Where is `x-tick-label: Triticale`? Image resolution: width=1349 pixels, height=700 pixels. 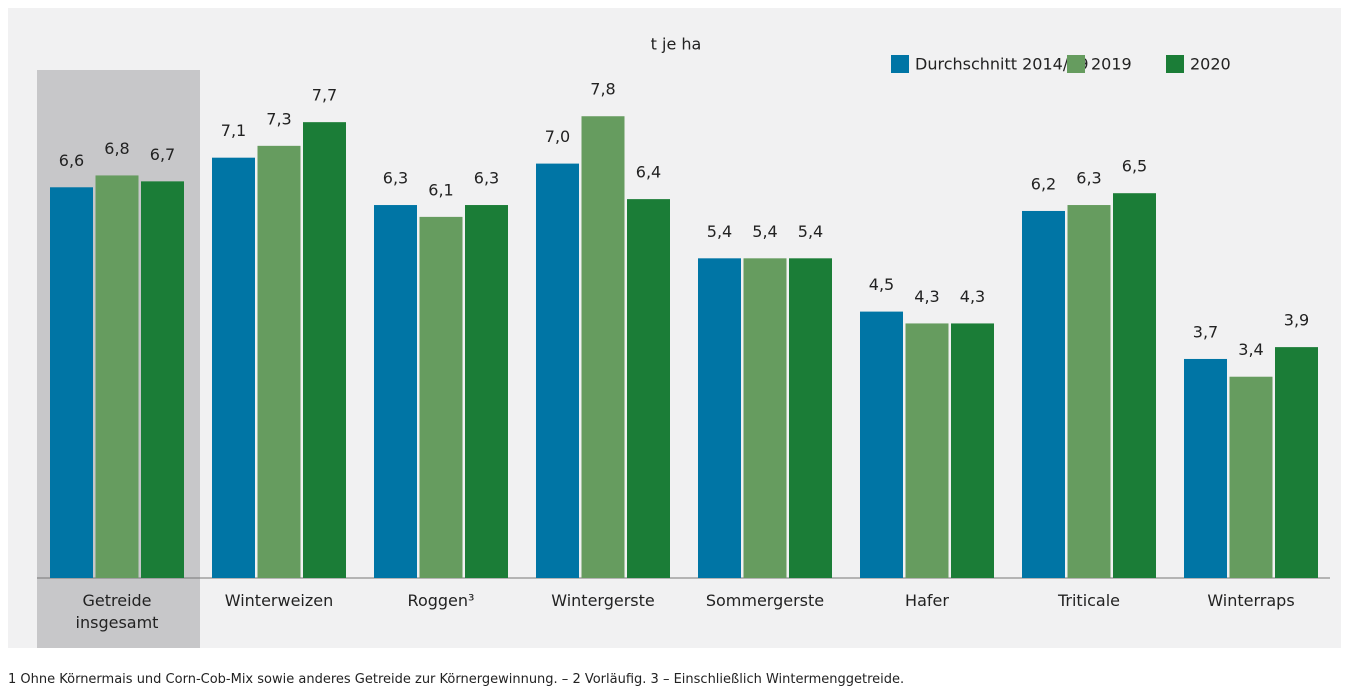
x-tick-label: Triticale is located at coordinates (1089, 600).